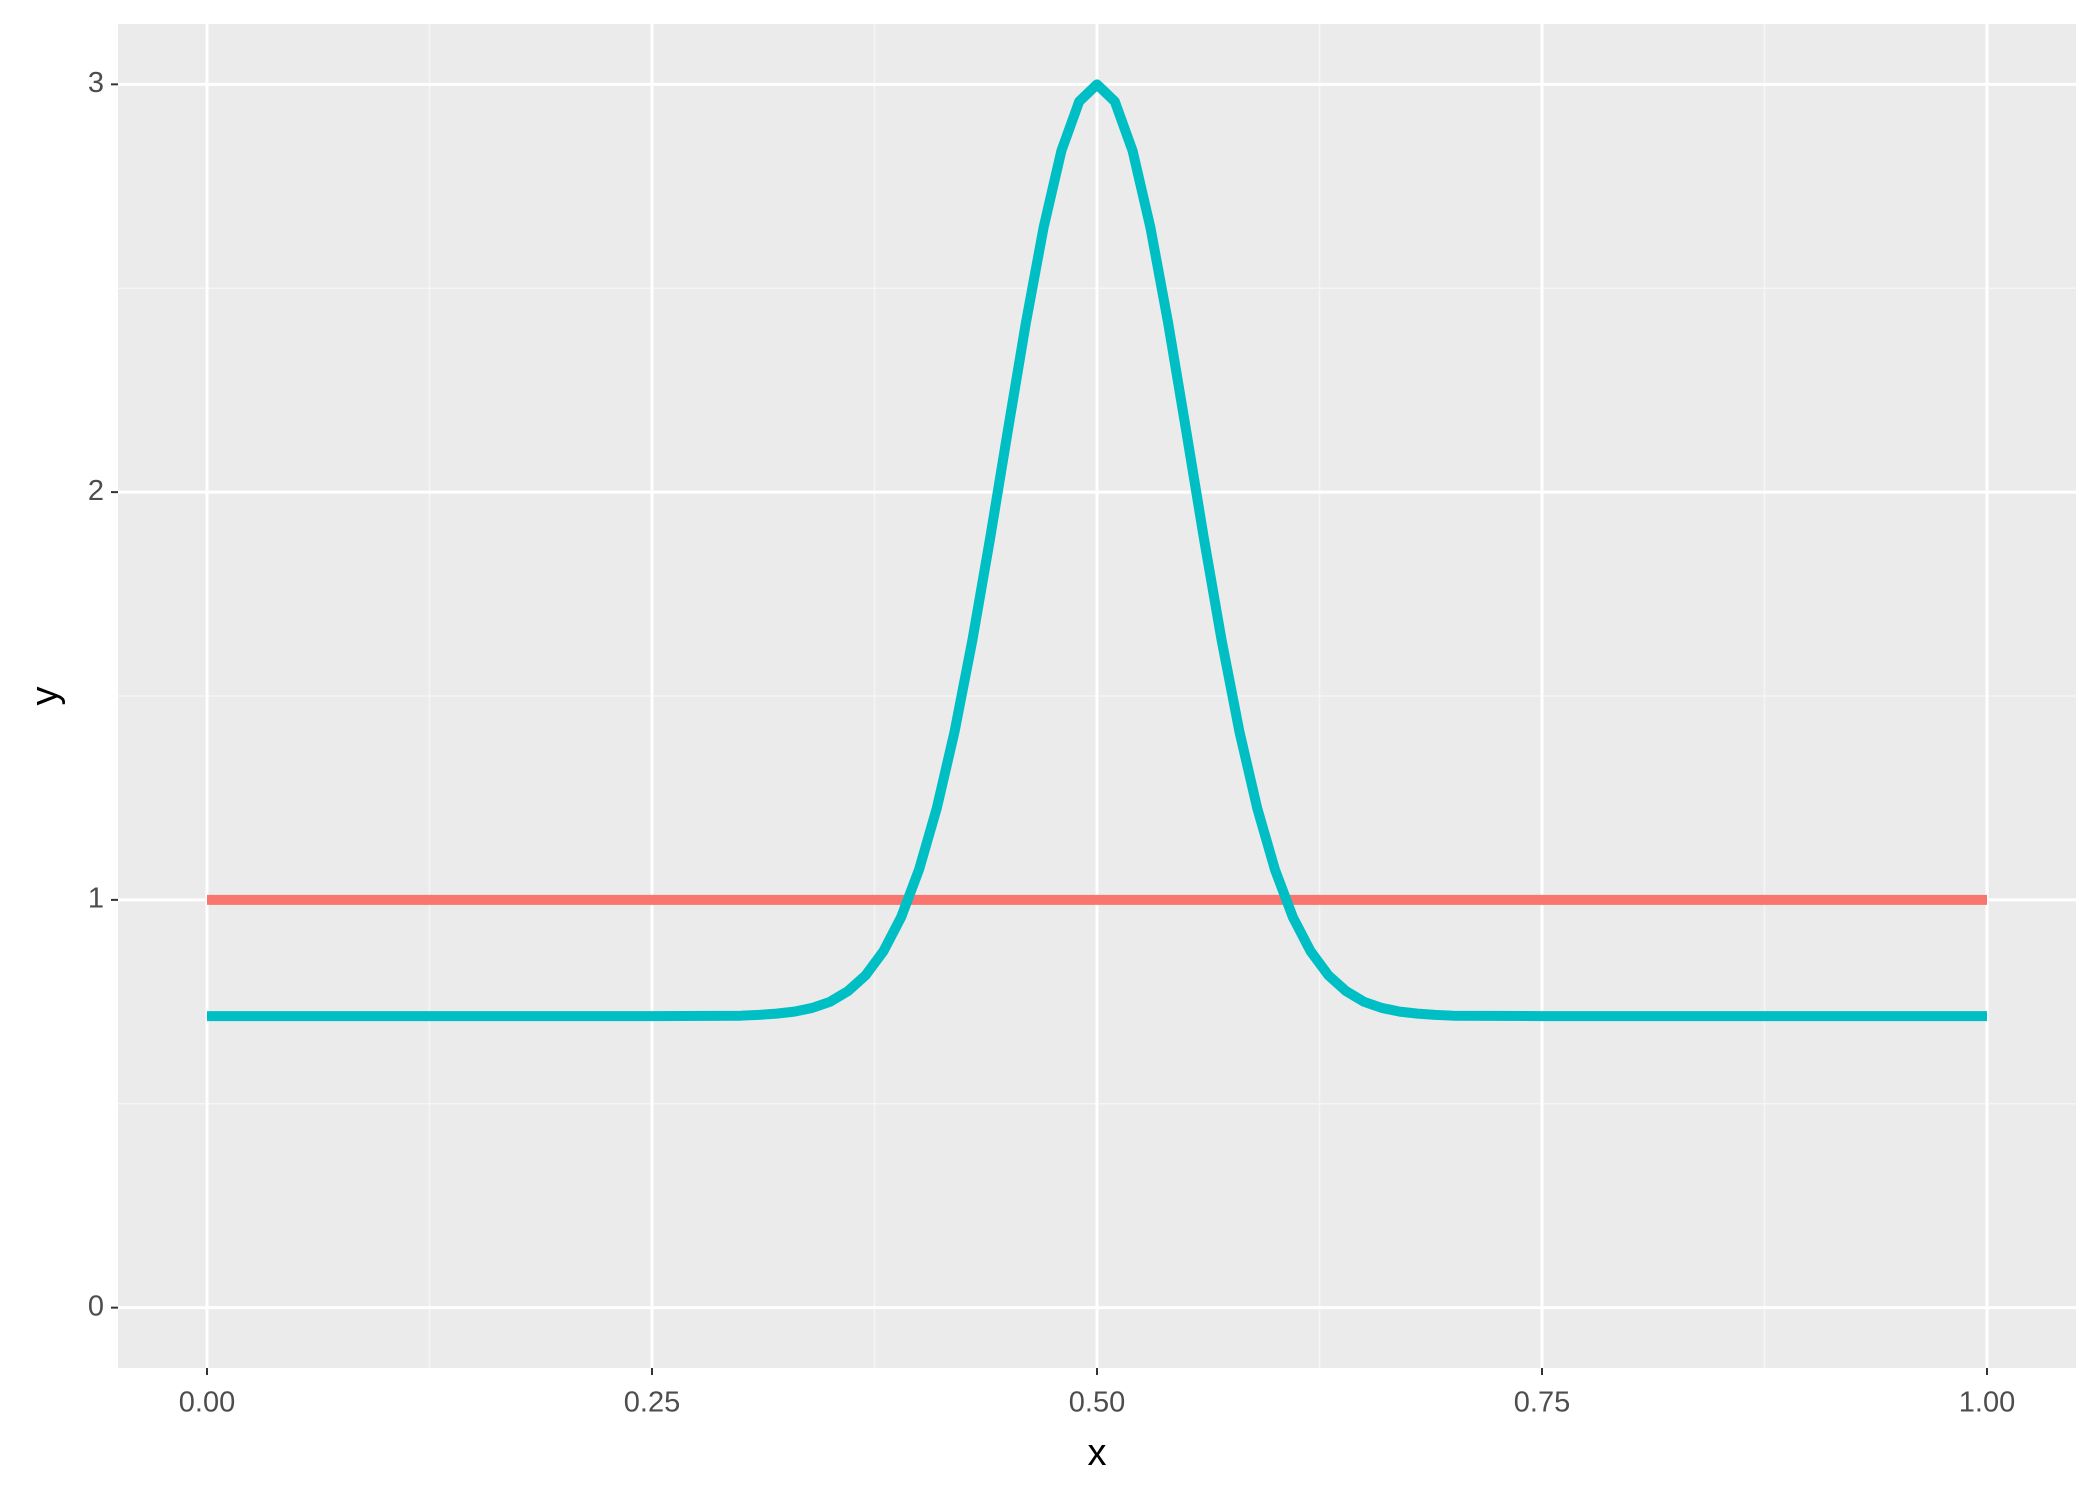 The image size is (2100, 1499). What do you see at coordinates (96, 899) in the screenshot?
I see `y-tick-label: 1` at bounding box center [96, 899].